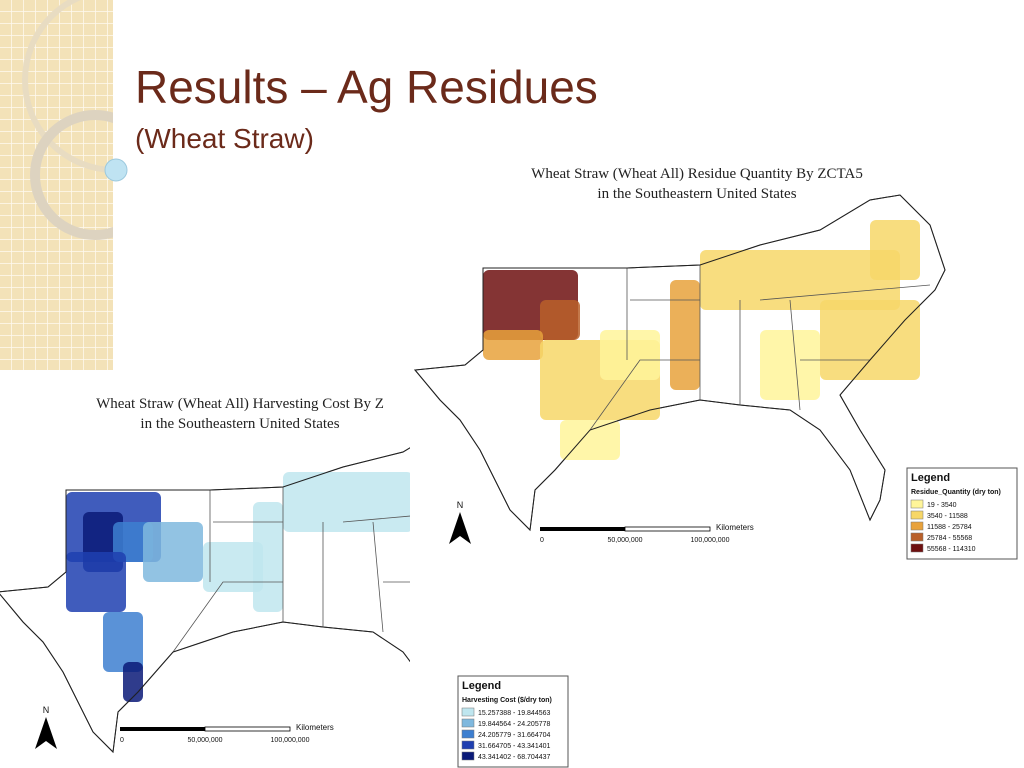  What do you see at coordinates (942, 505) in the screenshot?
I see `legend-label: 19 - 3540` at bounding box center [942, 505].